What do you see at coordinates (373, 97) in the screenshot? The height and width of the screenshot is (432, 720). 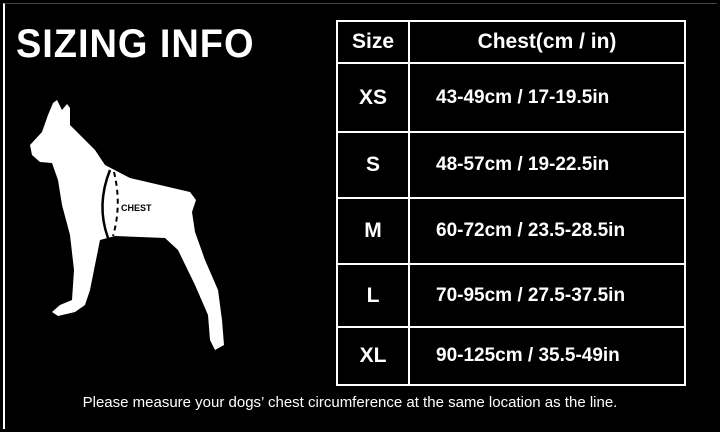 I see `size-cell: XS` at bounding box center [373, 97].